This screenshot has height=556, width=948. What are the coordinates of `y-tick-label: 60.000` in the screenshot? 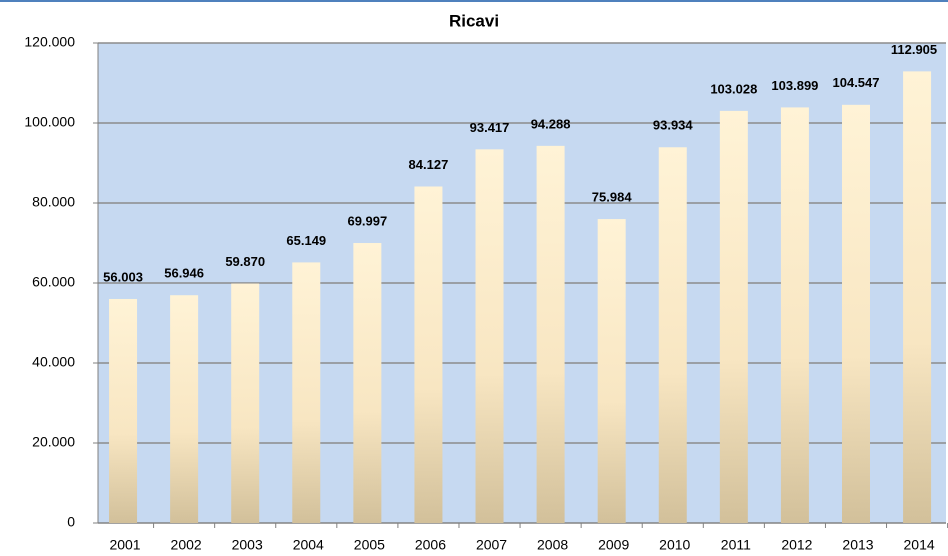 It's located at (53, 282).